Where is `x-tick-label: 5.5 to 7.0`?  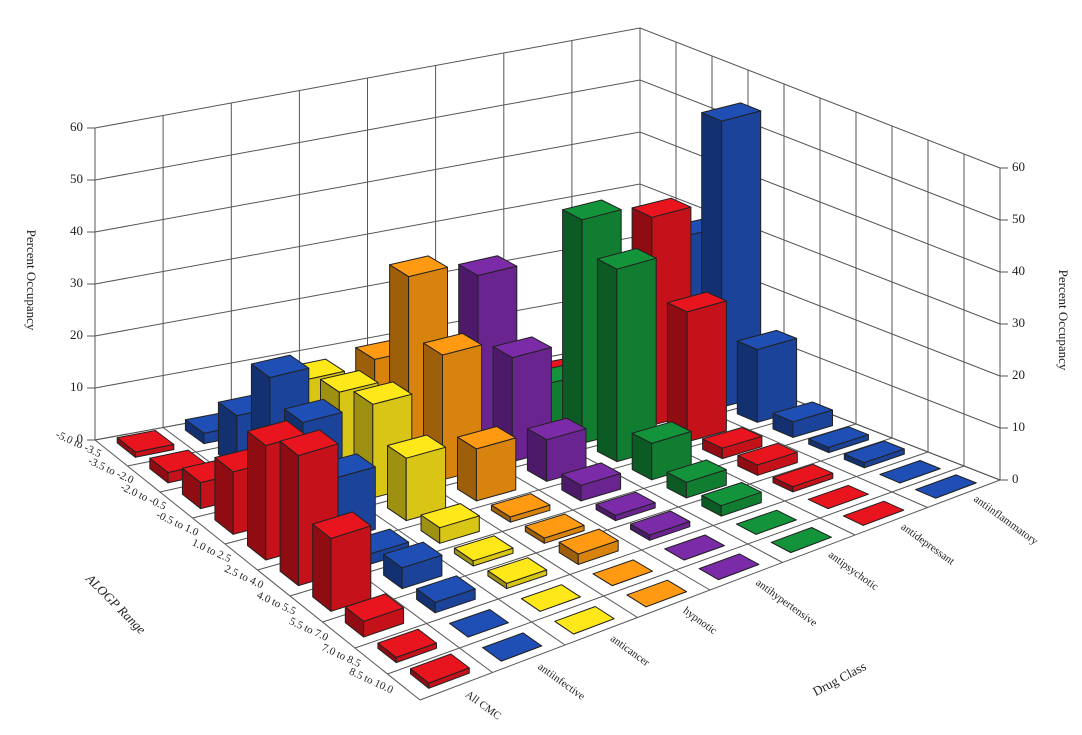 x-tick-label: 5.5 to 7.0 is located at coordinates (308, 629).